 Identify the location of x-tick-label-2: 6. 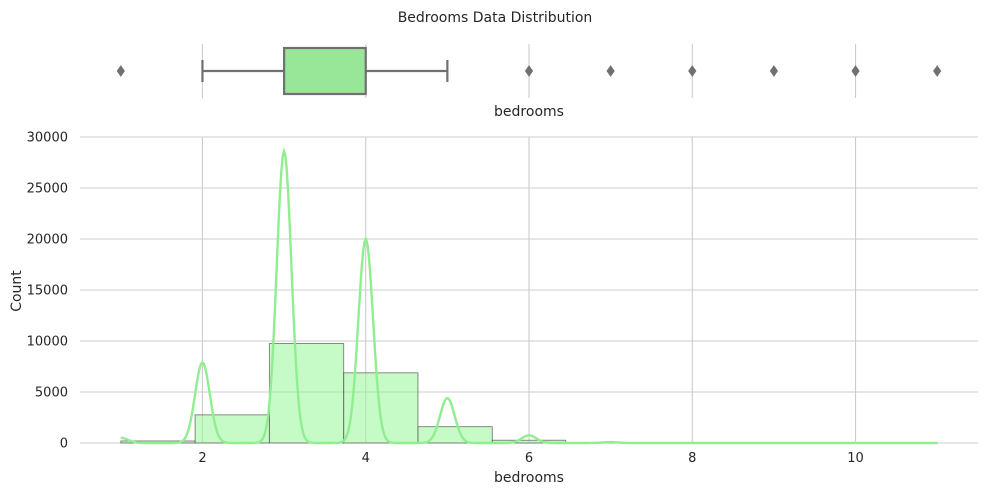
(529, 458).